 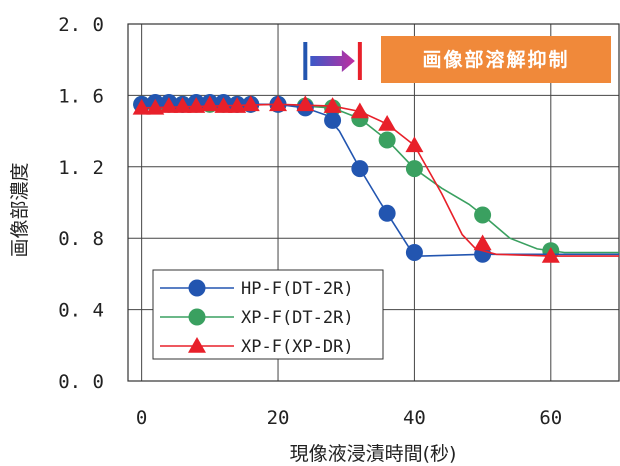 I want to click on y-tick-label: 0. 4, so click(x=81, y=311).